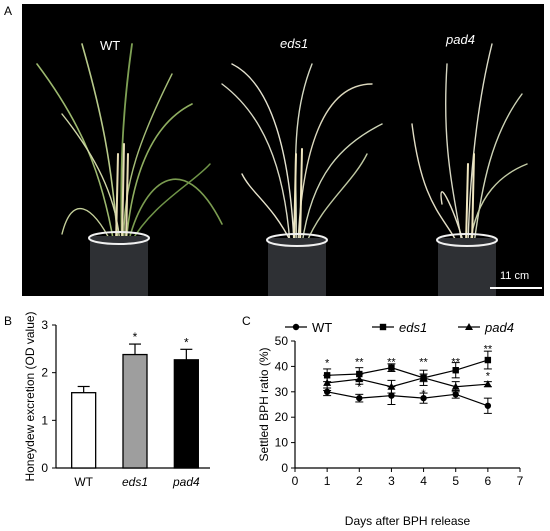  Describe the element at coordinates (302, 154) in the screenshot. I see `eds1-plant` at that location.